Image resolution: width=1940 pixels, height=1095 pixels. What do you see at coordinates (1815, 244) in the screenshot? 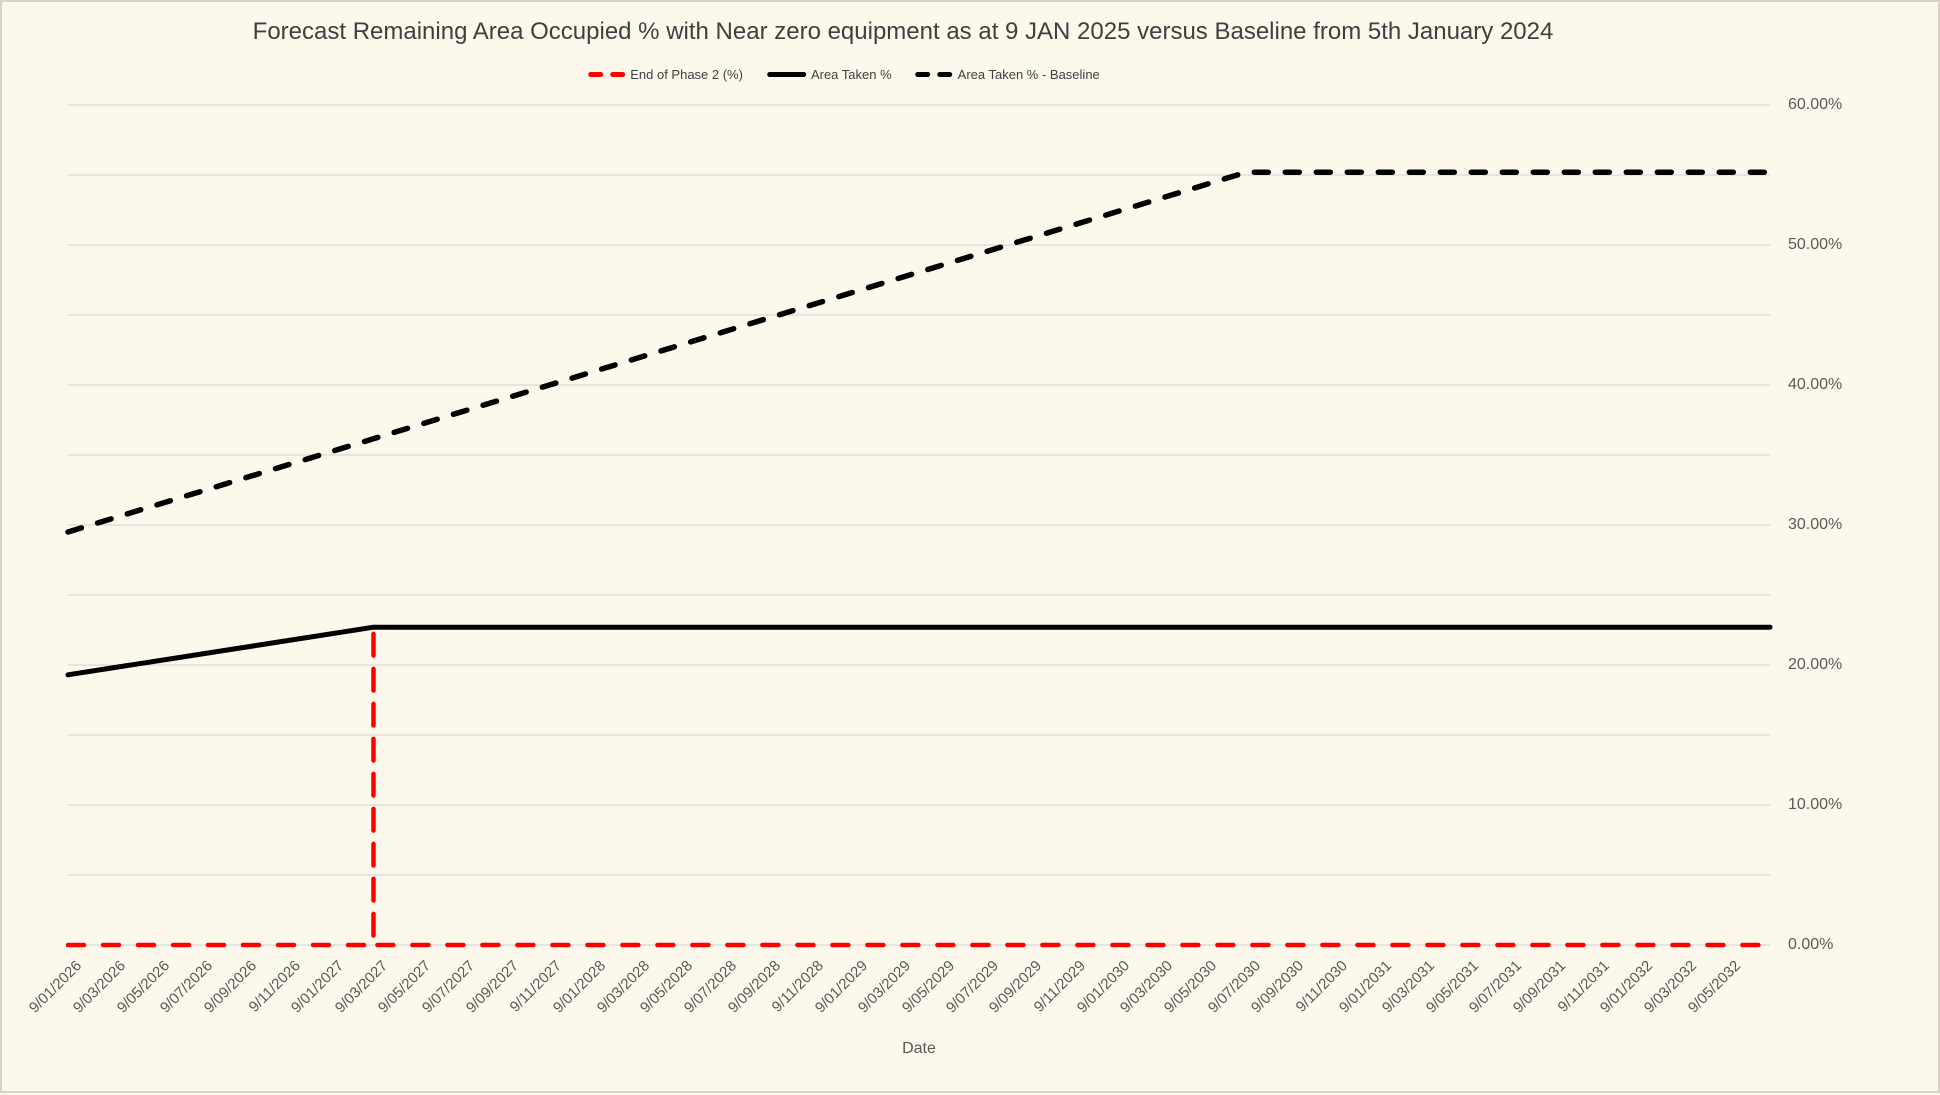
I see `y-axis-label: 50.00%` at bounding box center [1815, 244].